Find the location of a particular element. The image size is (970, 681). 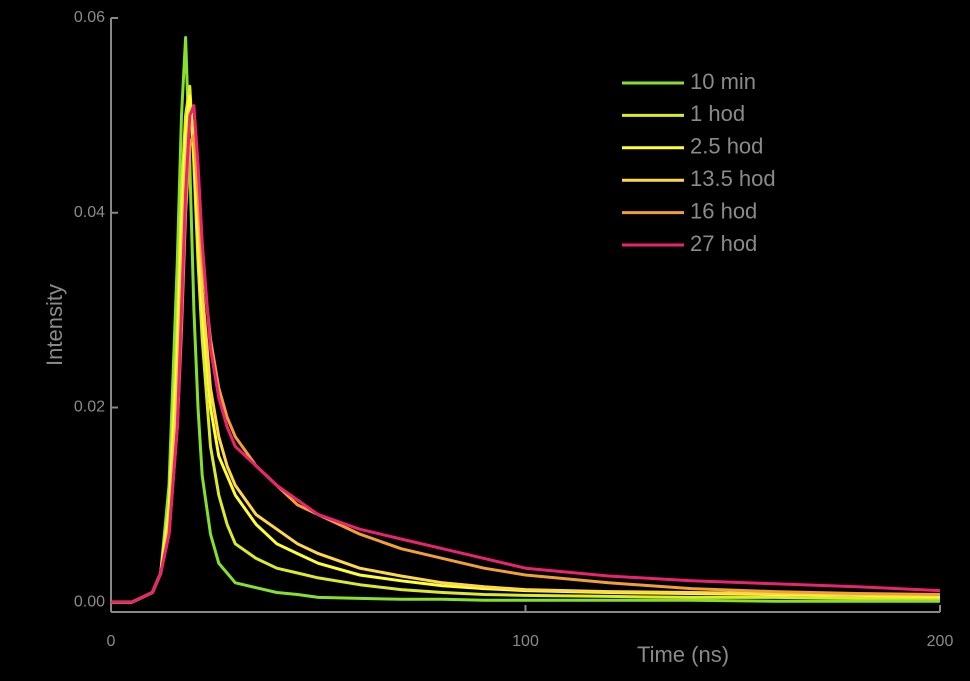

x-tick-label: 0 is located at coordinates (111, 641).